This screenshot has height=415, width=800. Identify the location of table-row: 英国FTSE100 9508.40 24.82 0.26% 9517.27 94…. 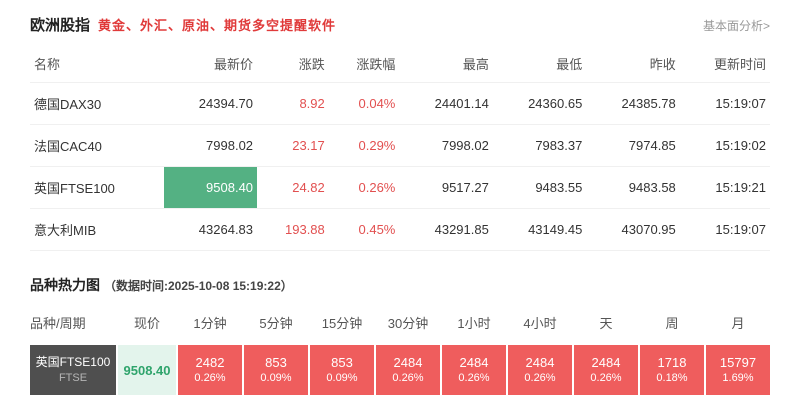
(400, 187).